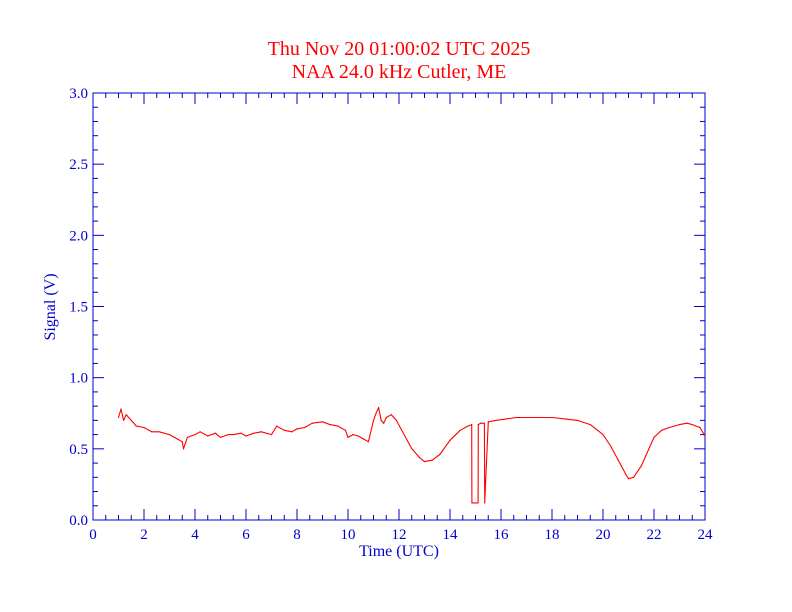  I want to click on x-tick-label: 0, so click(93, 535).